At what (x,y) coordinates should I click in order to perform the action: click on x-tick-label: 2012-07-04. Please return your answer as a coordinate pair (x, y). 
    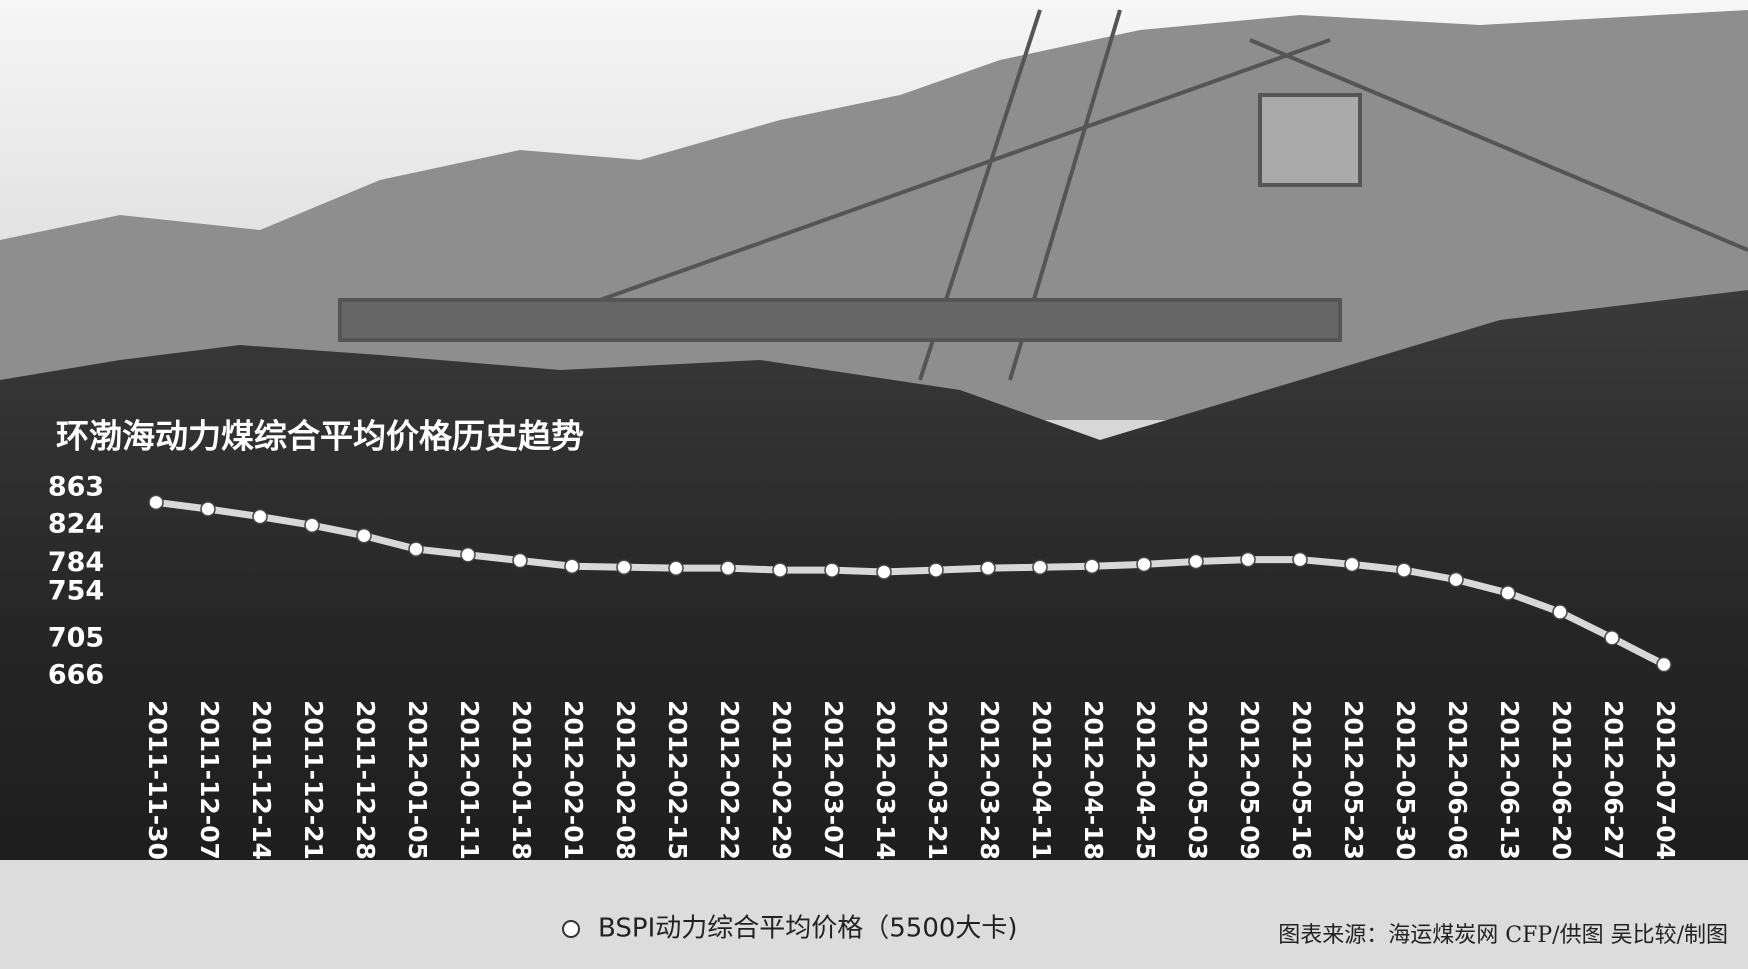
    Looking at the image, I should click on (1665, 780).